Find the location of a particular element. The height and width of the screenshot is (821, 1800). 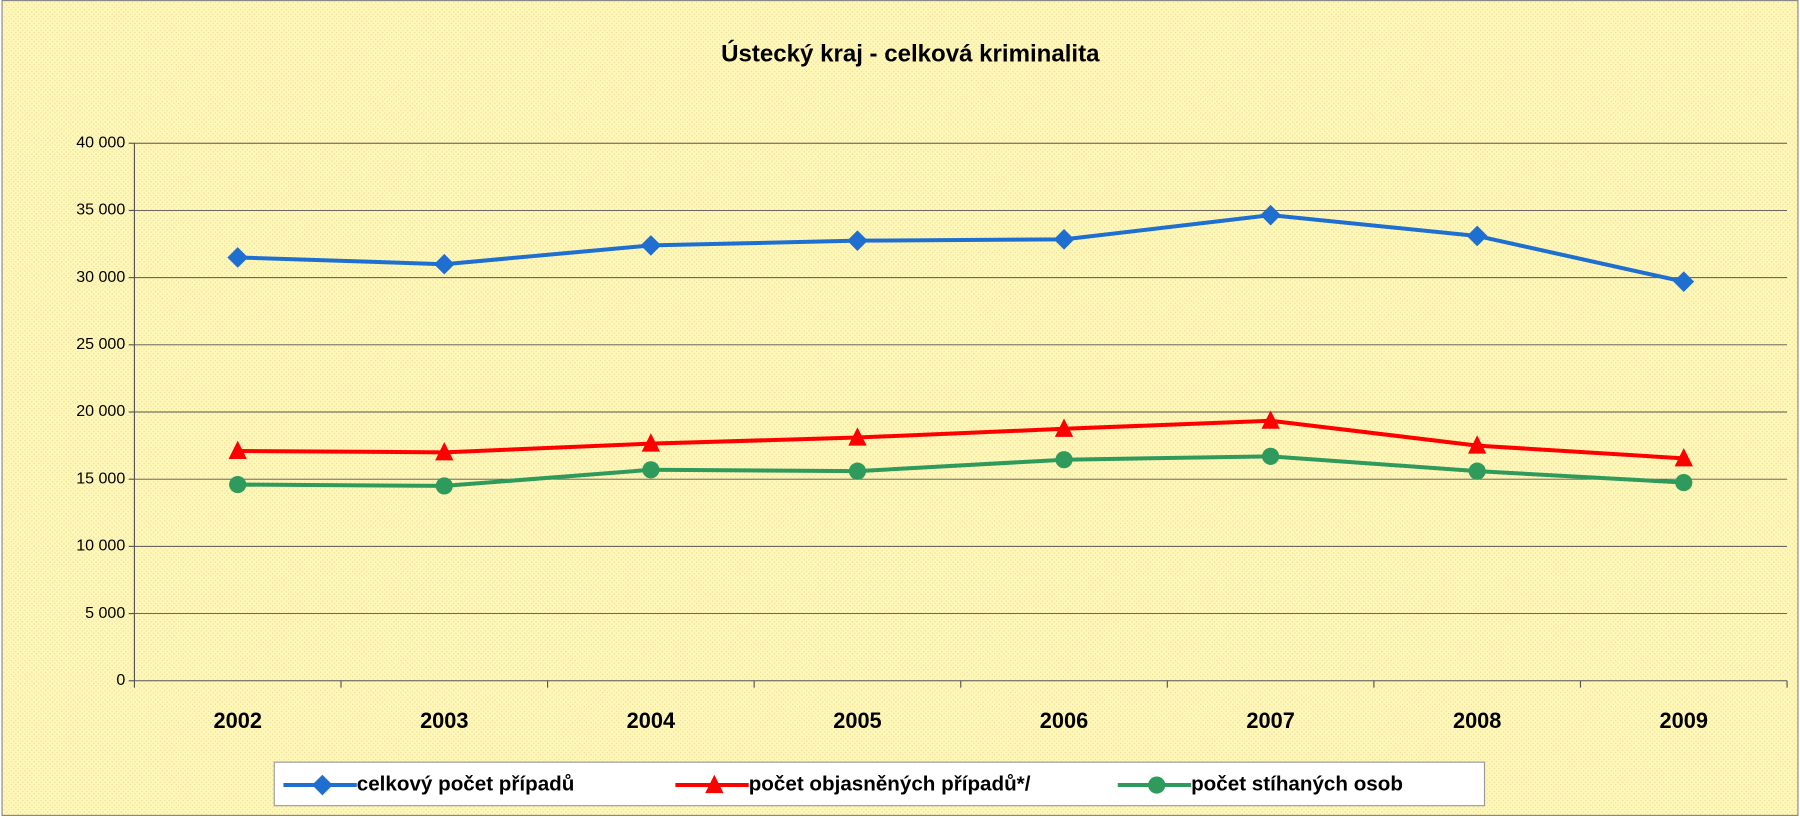

y-tick-label: 10 000 is located at coordinates (100, 546).